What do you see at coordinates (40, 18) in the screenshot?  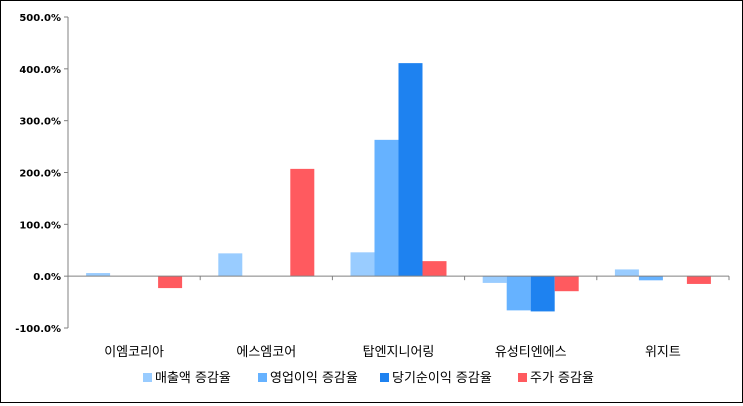 I see `y-tick-label: 500.0%` at bounding box center [40, 18].